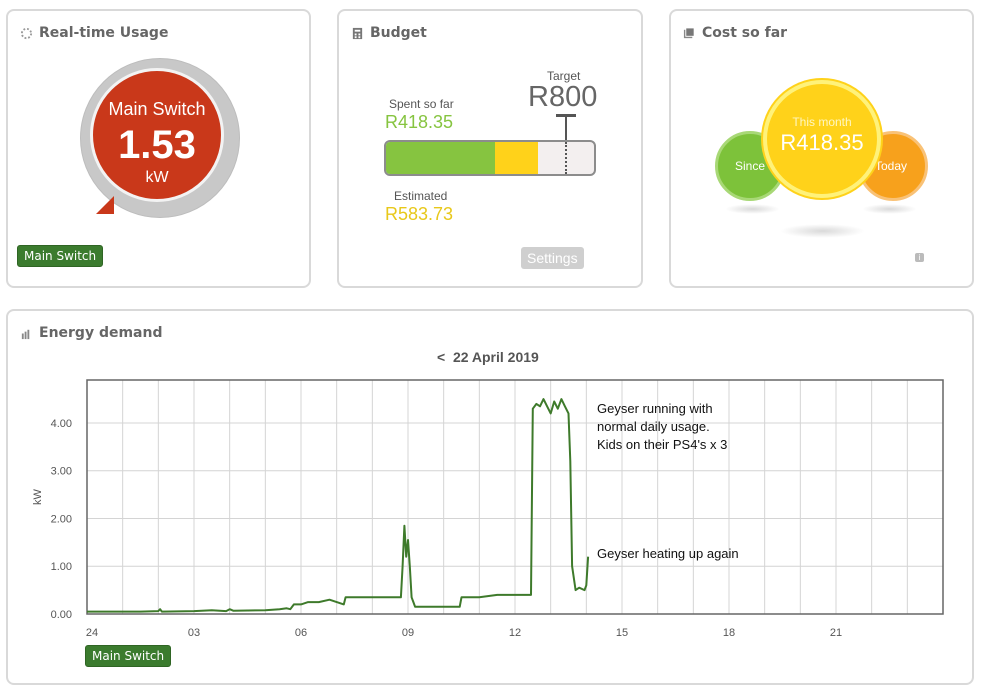 This screenshot has height=694, width=982. What do you see at coordinates (516, 158) in the screenshot?
I see `budget-bar-estimated` at bounding box center [516, 158].